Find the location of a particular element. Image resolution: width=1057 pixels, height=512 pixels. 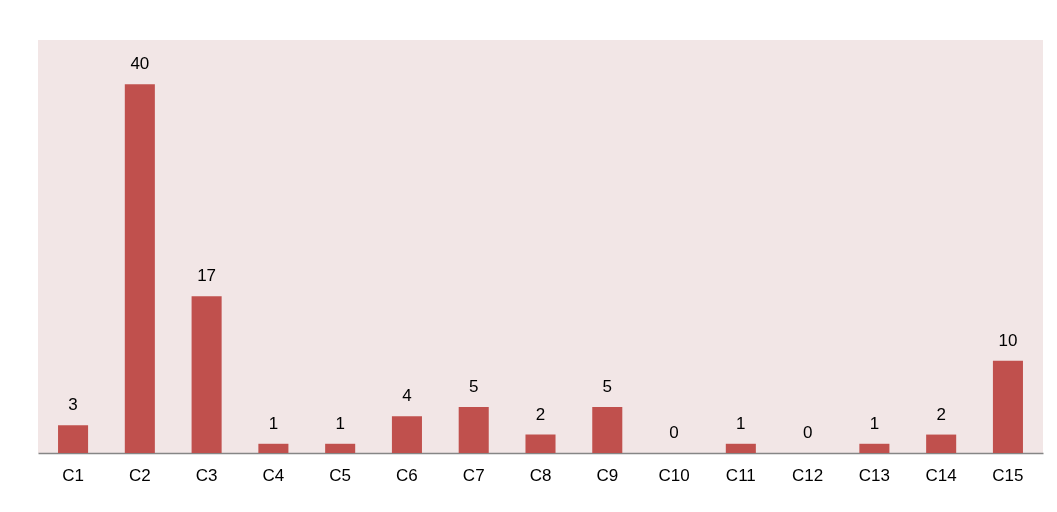

x-tick-label: C1 is located at coordinates (73, 475).